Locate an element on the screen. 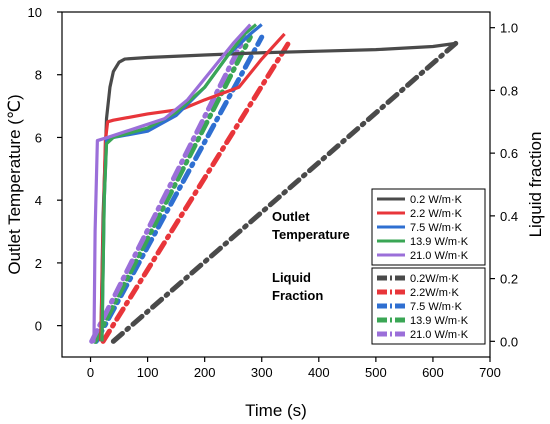  y-left-tick-label: 6 is located at coordinates (38, 137).